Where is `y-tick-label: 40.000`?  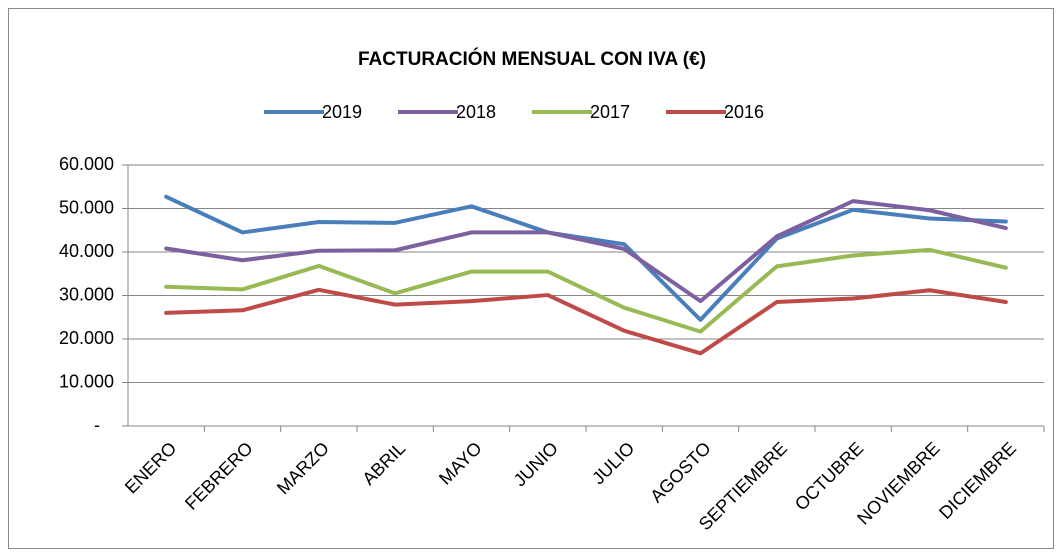
y-tick-label: 40.000 is located at coordinates (86, 251).